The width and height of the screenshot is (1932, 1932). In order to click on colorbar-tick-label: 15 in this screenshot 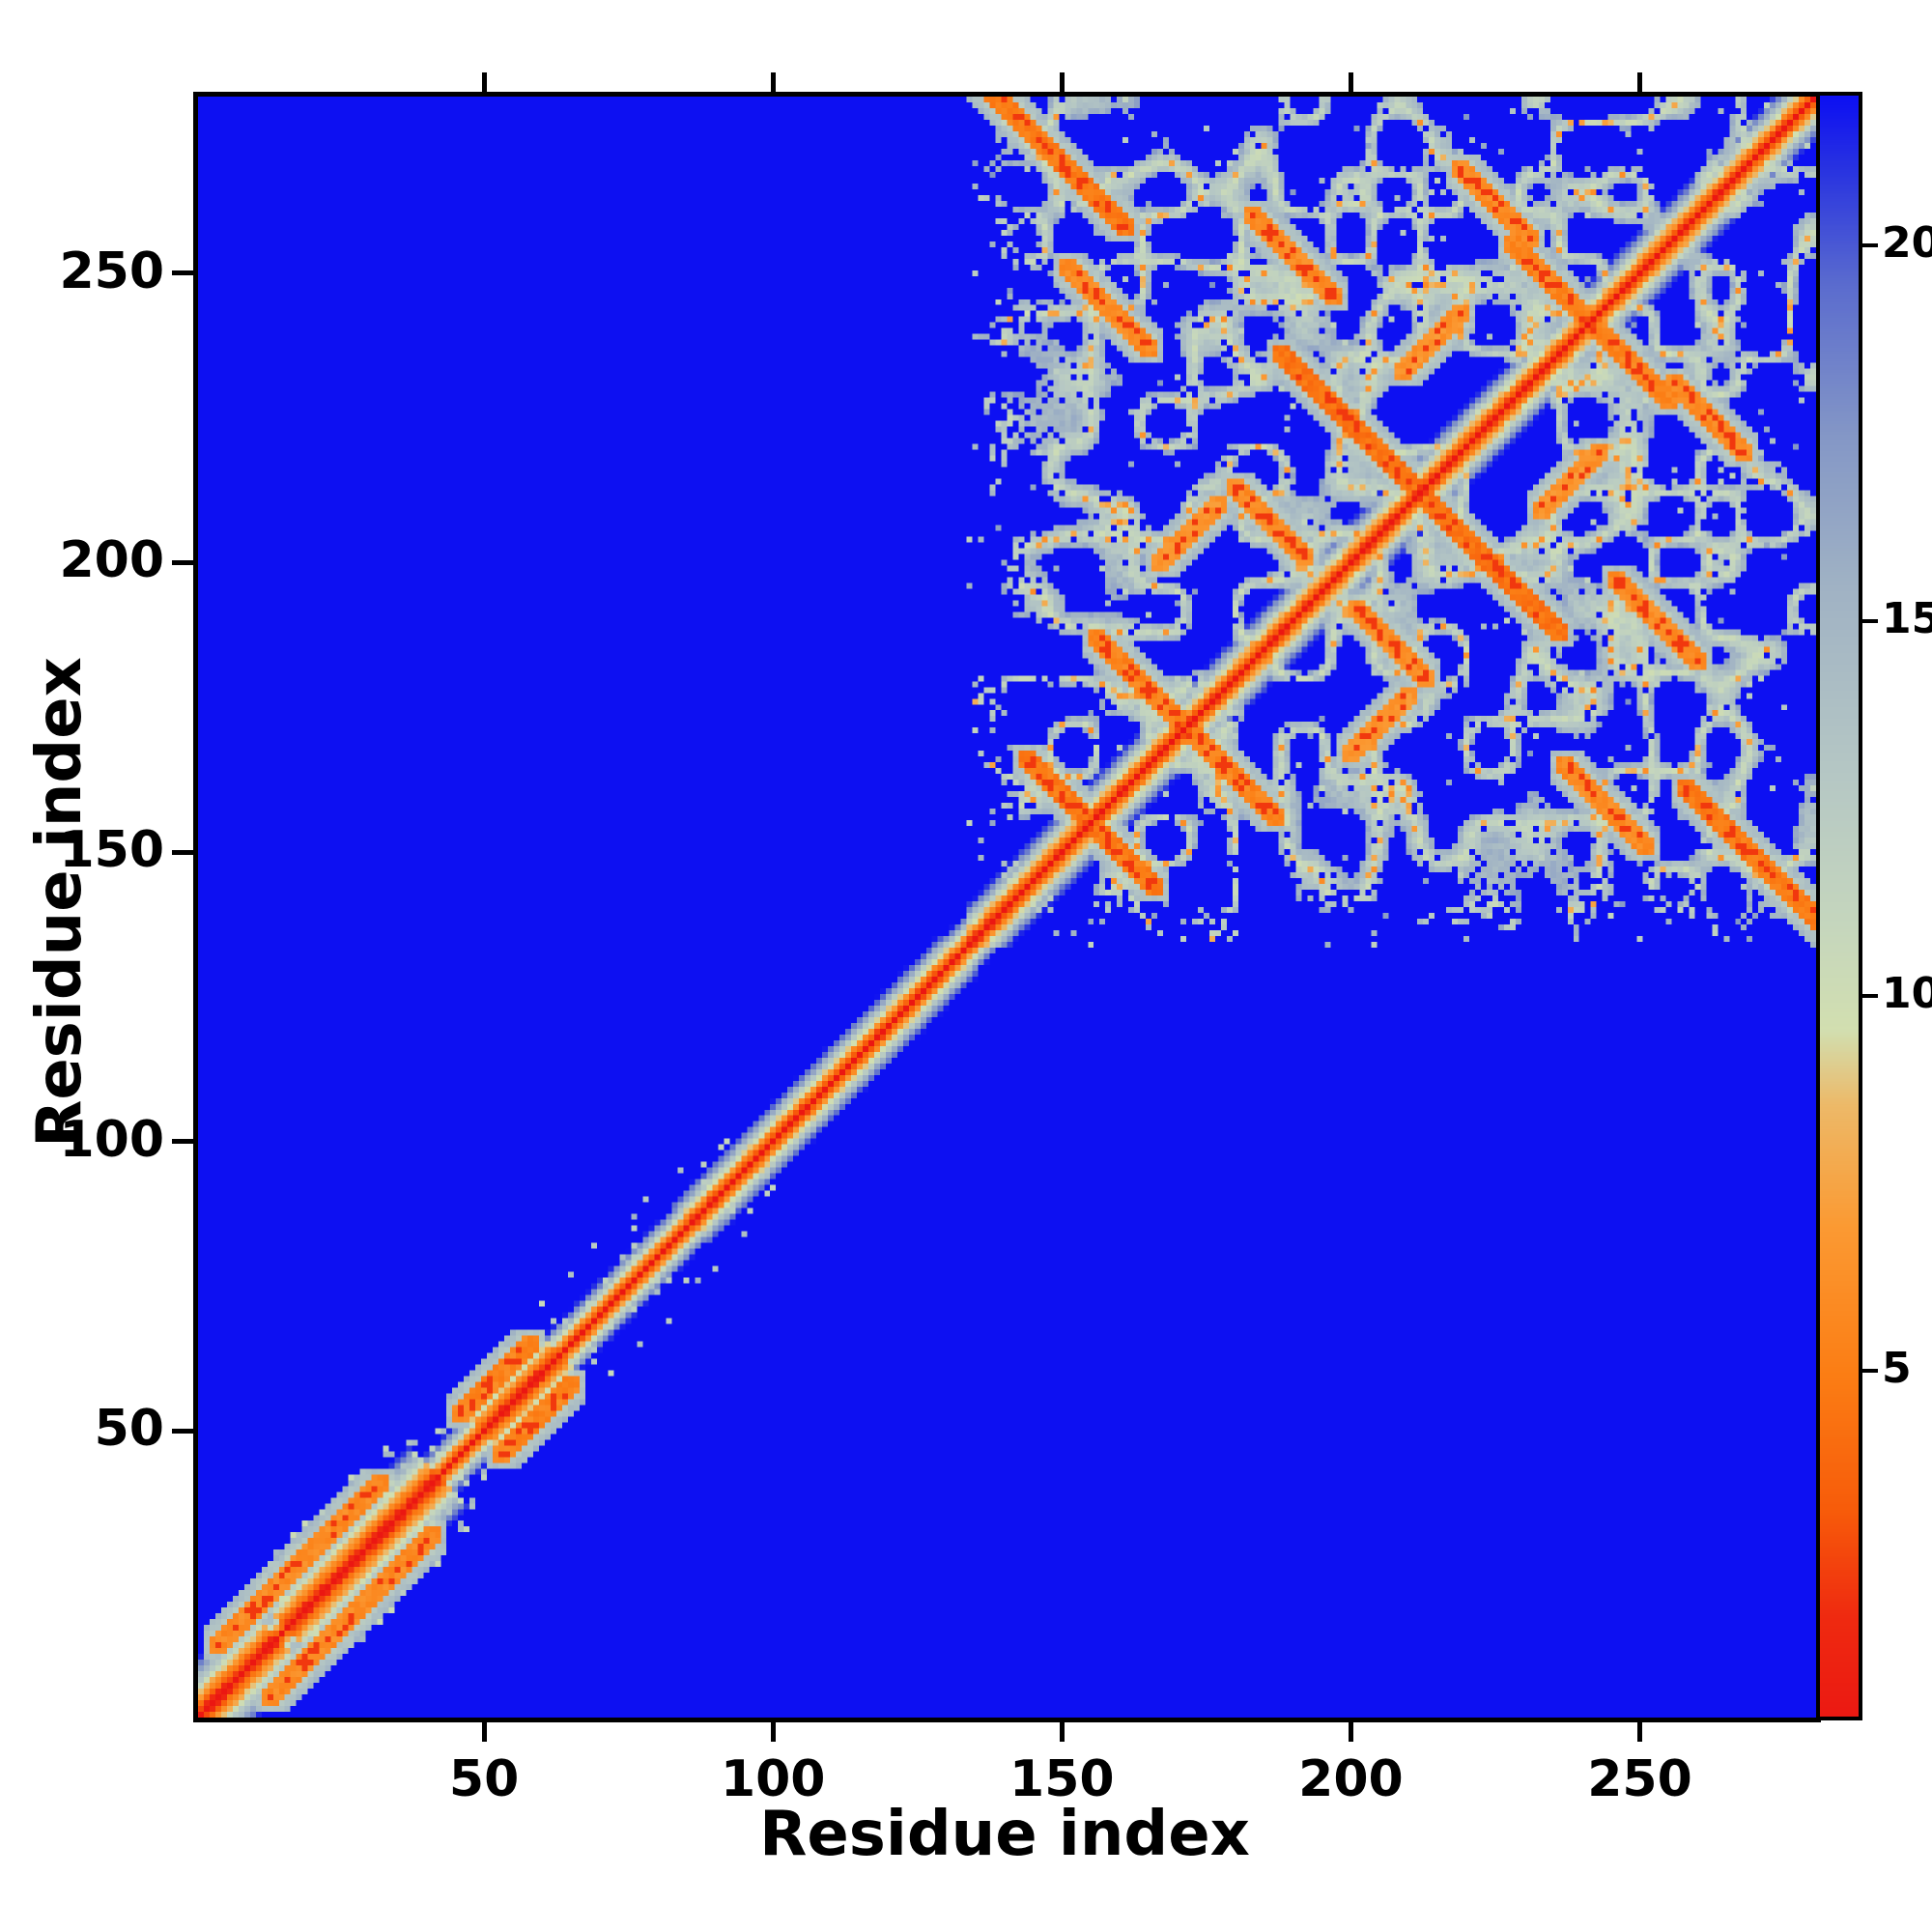, I will do `click(1907, 618)`.